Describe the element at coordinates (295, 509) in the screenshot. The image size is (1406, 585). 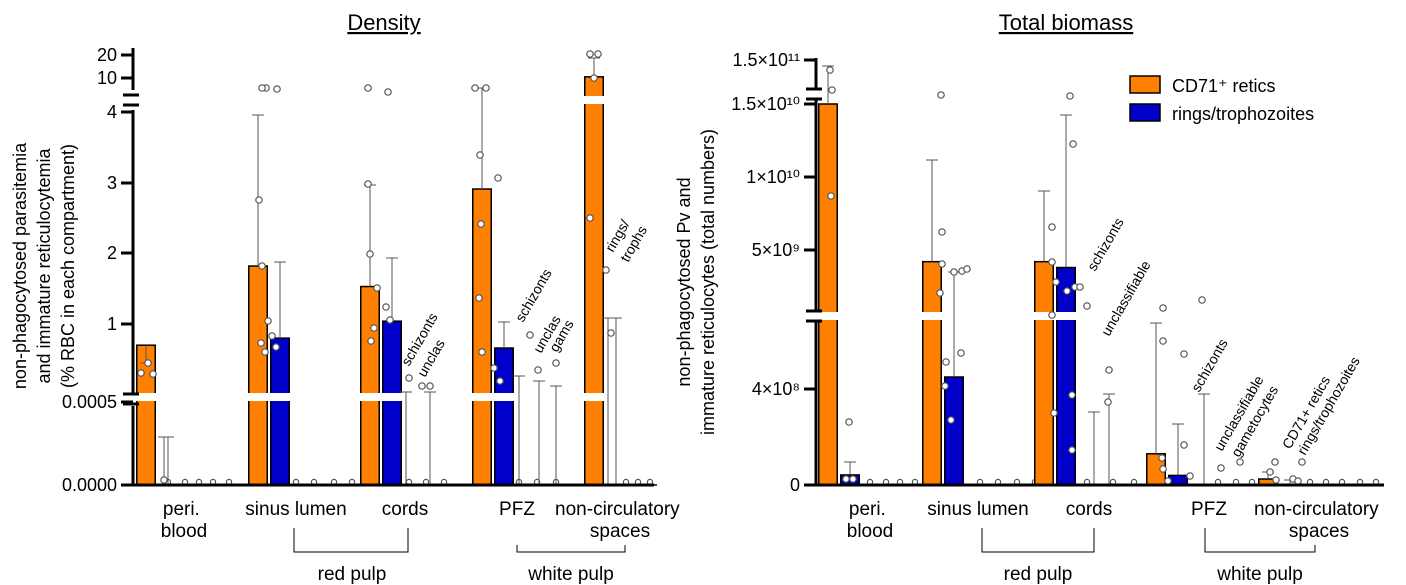
I see `density-category-sinus-lumen: sinus lumen` at that location.